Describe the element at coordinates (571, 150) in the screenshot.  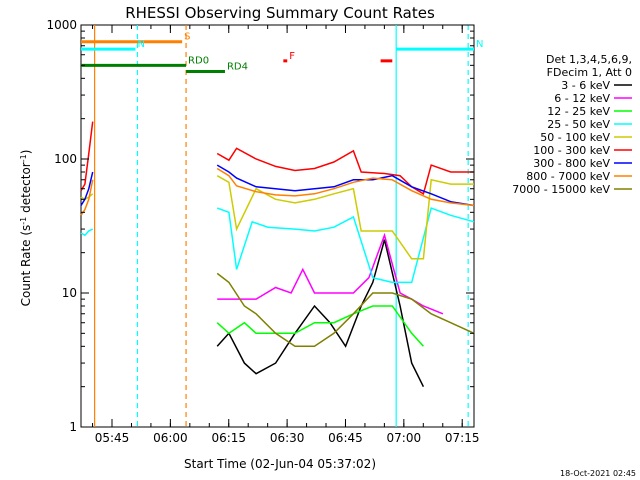
I see `legend-label: 100 - 300 keV` at that location.